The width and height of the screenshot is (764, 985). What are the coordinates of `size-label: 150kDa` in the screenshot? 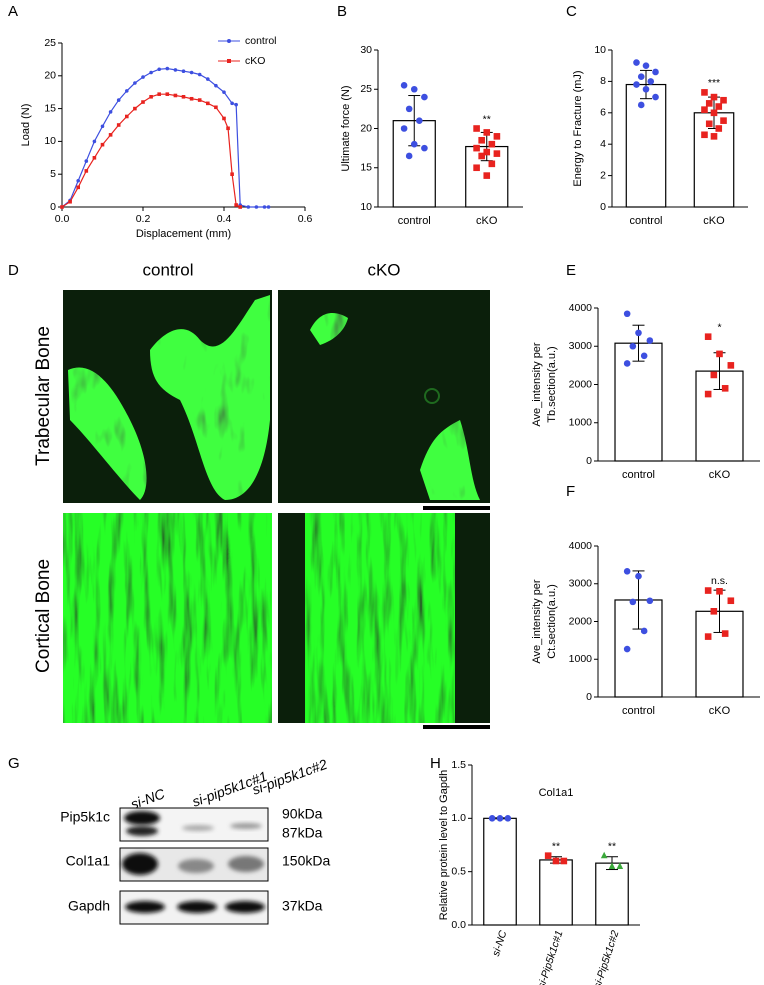 It's located at (306, 861).